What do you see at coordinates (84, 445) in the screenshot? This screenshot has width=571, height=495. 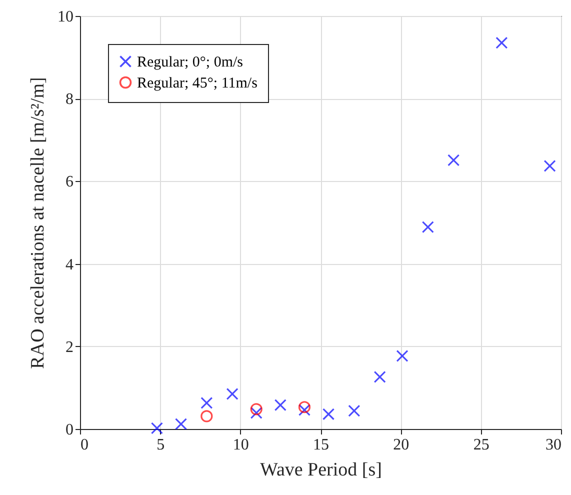 I see `x-tick-label: 0` at bounding box center [84, 445].